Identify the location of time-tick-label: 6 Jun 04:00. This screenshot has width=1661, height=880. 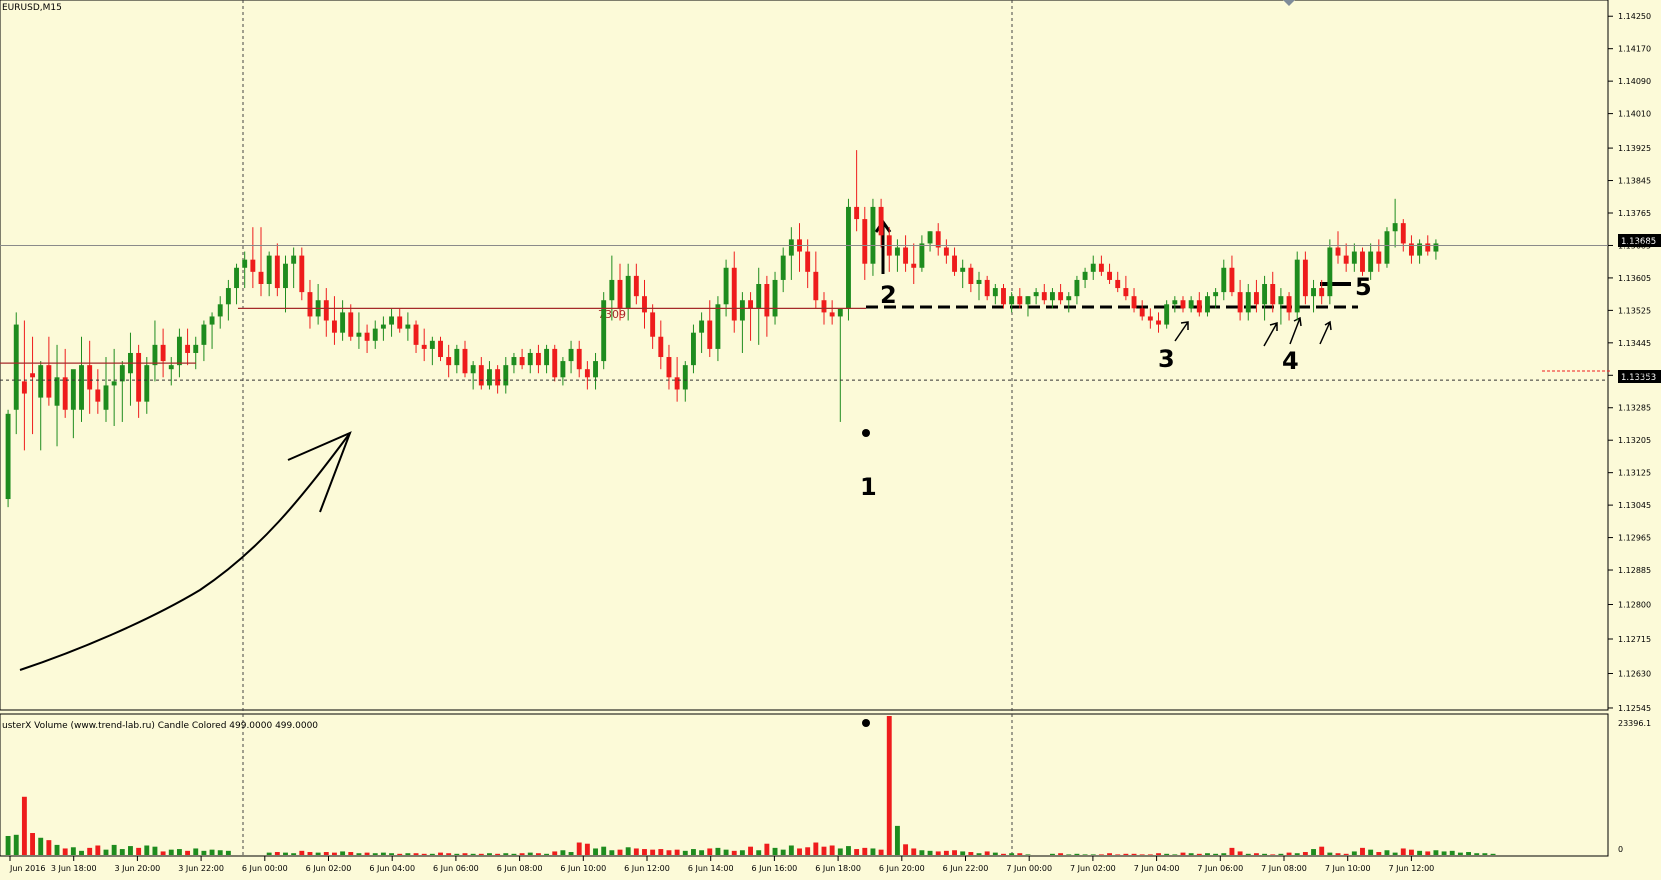
(392, 868).